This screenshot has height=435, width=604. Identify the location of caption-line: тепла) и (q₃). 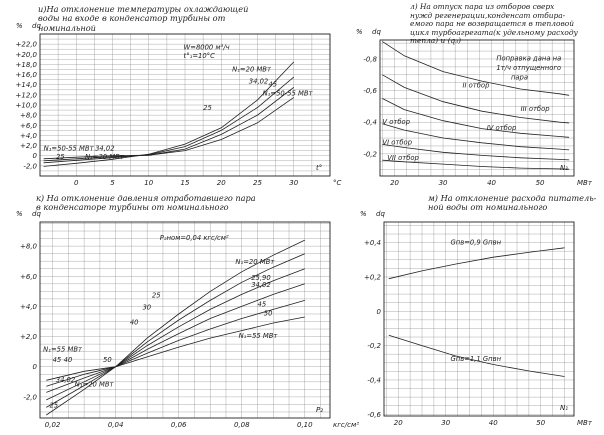
(436, 41).